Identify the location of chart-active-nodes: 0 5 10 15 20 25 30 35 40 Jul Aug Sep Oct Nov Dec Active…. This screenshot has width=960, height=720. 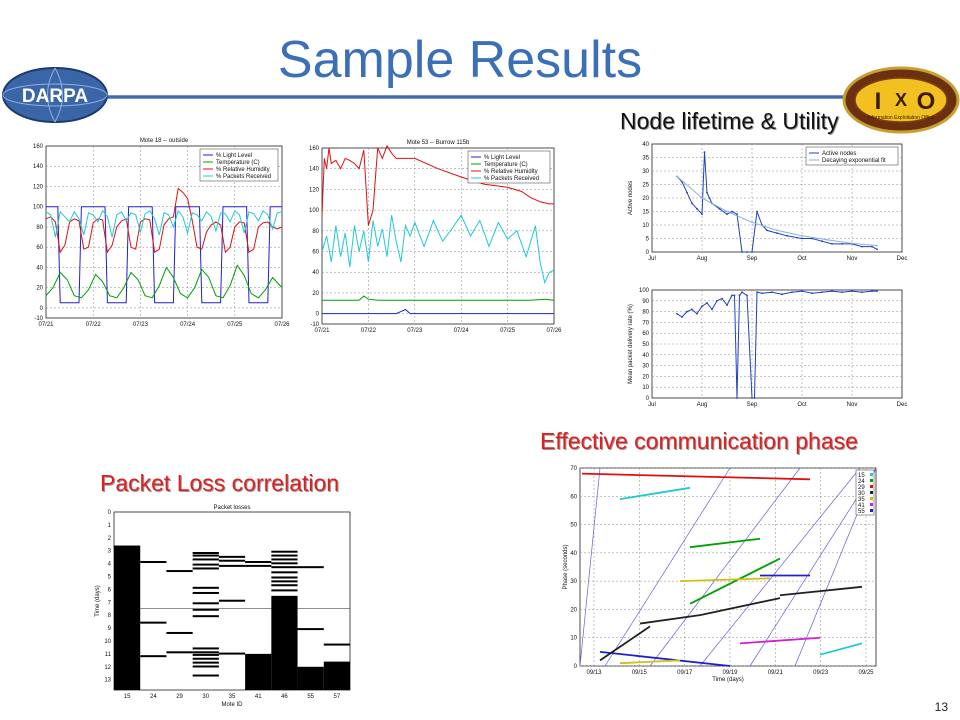
(768, 202).